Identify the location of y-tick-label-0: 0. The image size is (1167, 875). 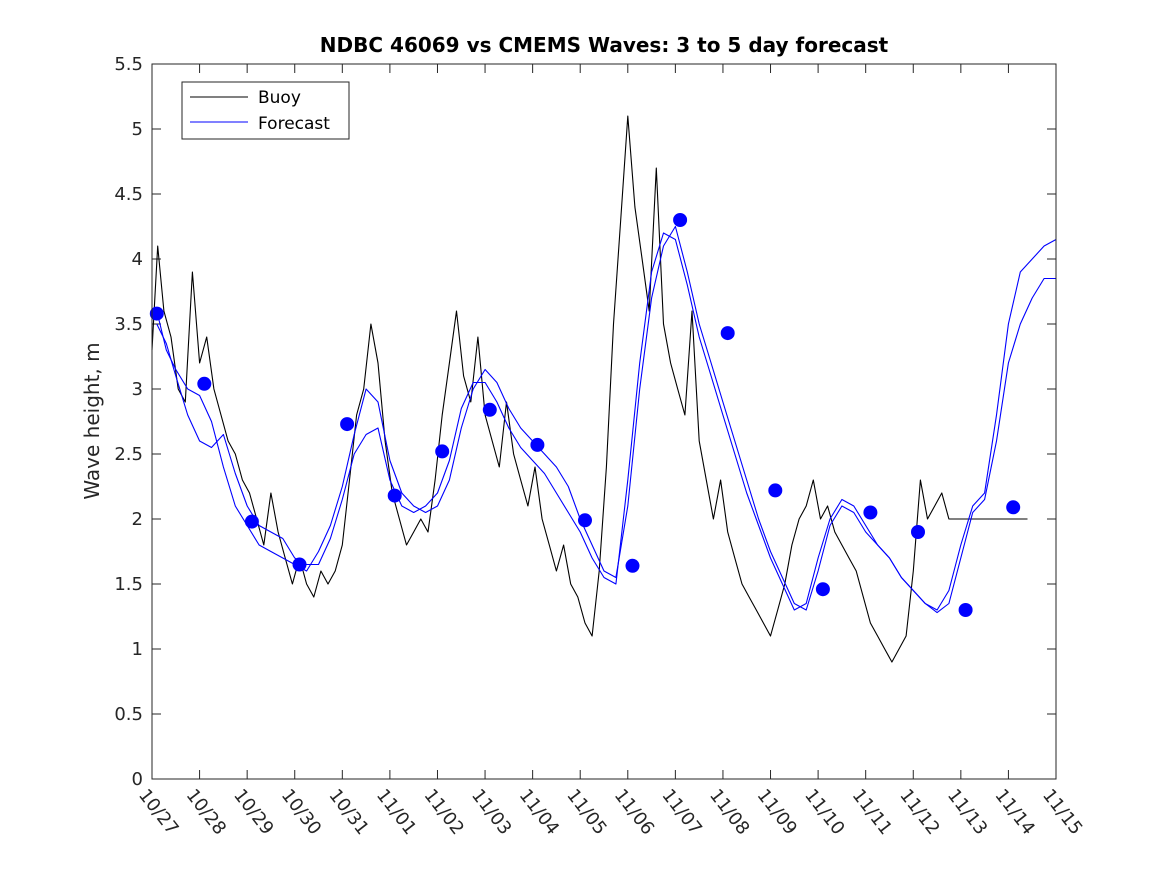
(137, 779).